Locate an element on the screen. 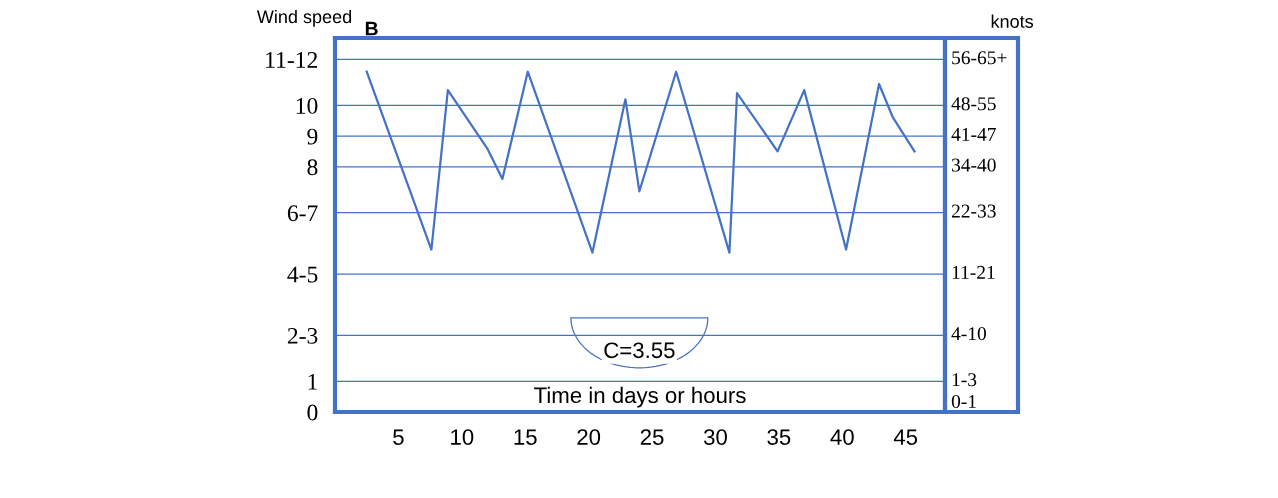  x-tick-label: 40 is located at coordinates (842, 437).